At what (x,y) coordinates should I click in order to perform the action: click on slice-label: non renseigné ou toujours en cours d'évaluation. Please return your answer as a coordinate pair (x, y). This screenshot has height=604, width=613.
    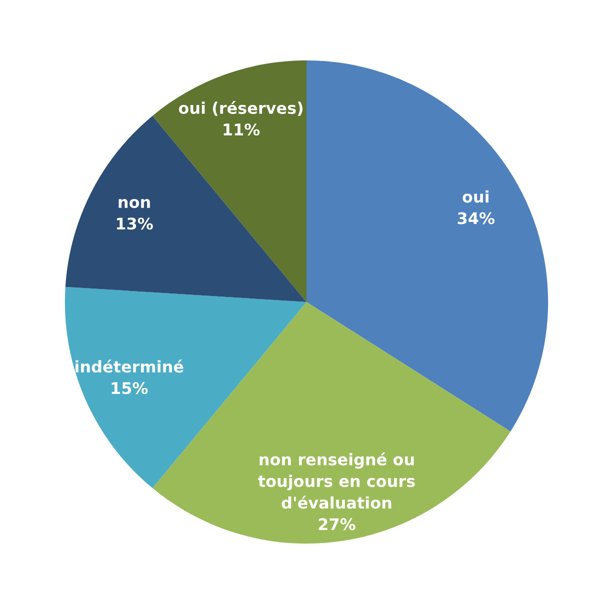
    Looking at the image, I should click on (336, 480).